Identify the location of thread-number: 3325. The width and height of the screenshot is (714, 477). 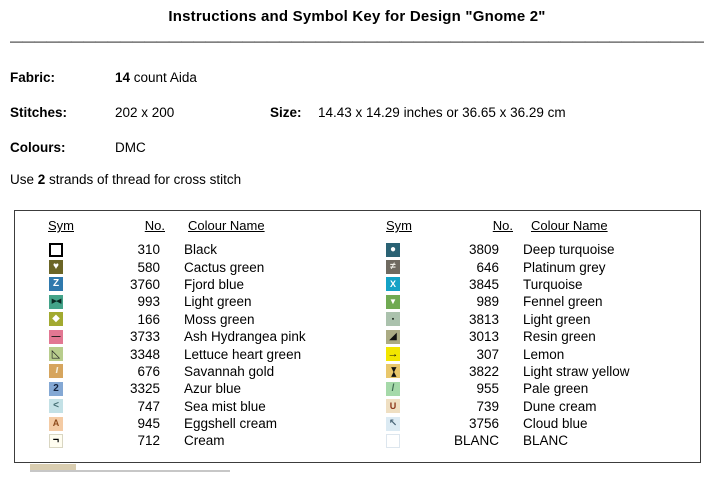
(144, 389).